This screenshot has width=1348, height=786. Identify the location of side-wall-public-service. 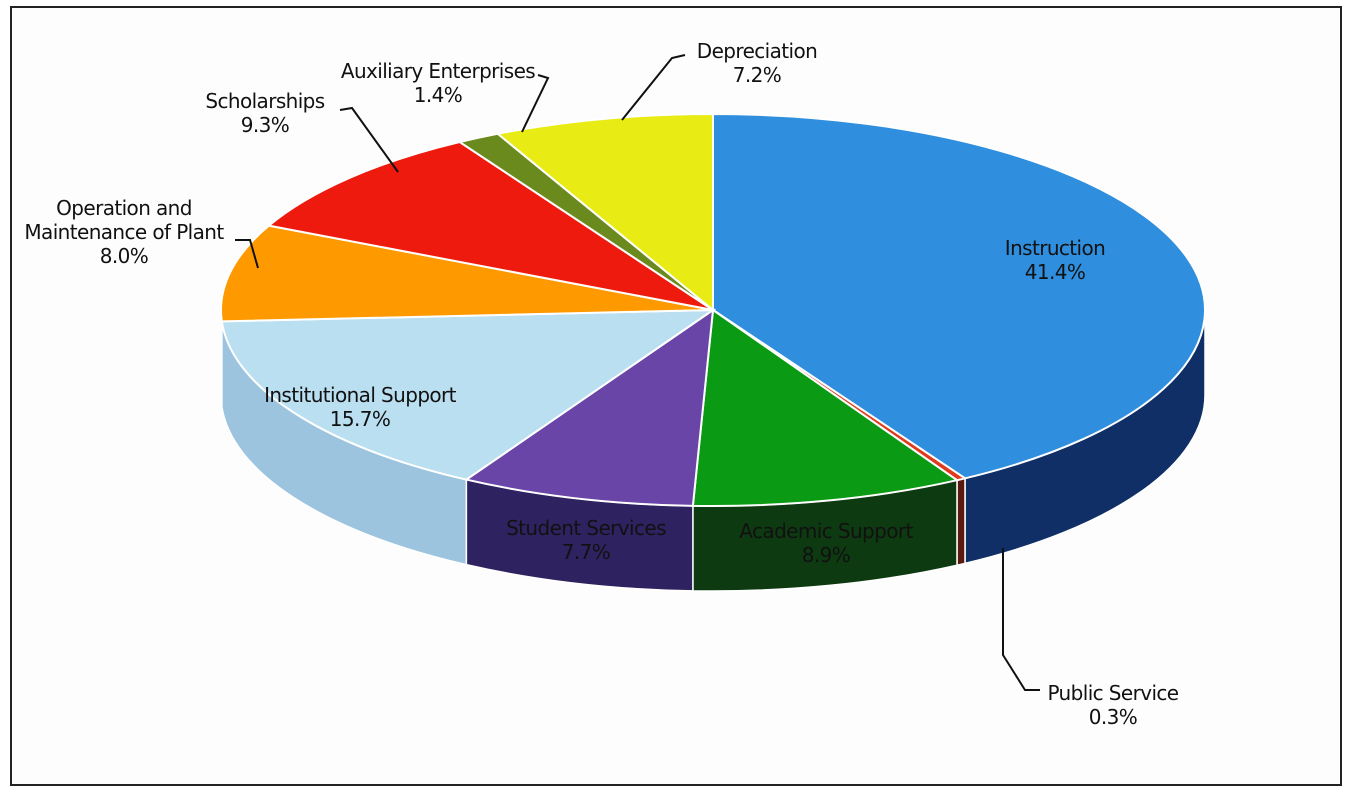
(961, 522).